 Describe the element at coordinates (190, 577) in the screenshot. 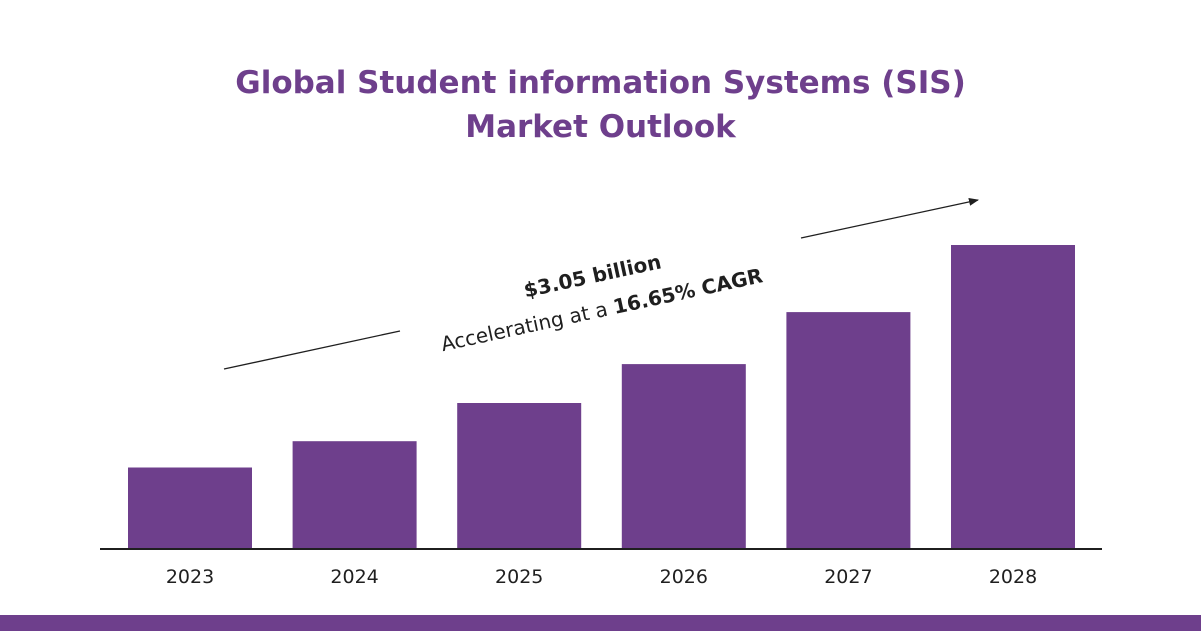

I see `x-tick-label-2023: 2023` at that location.